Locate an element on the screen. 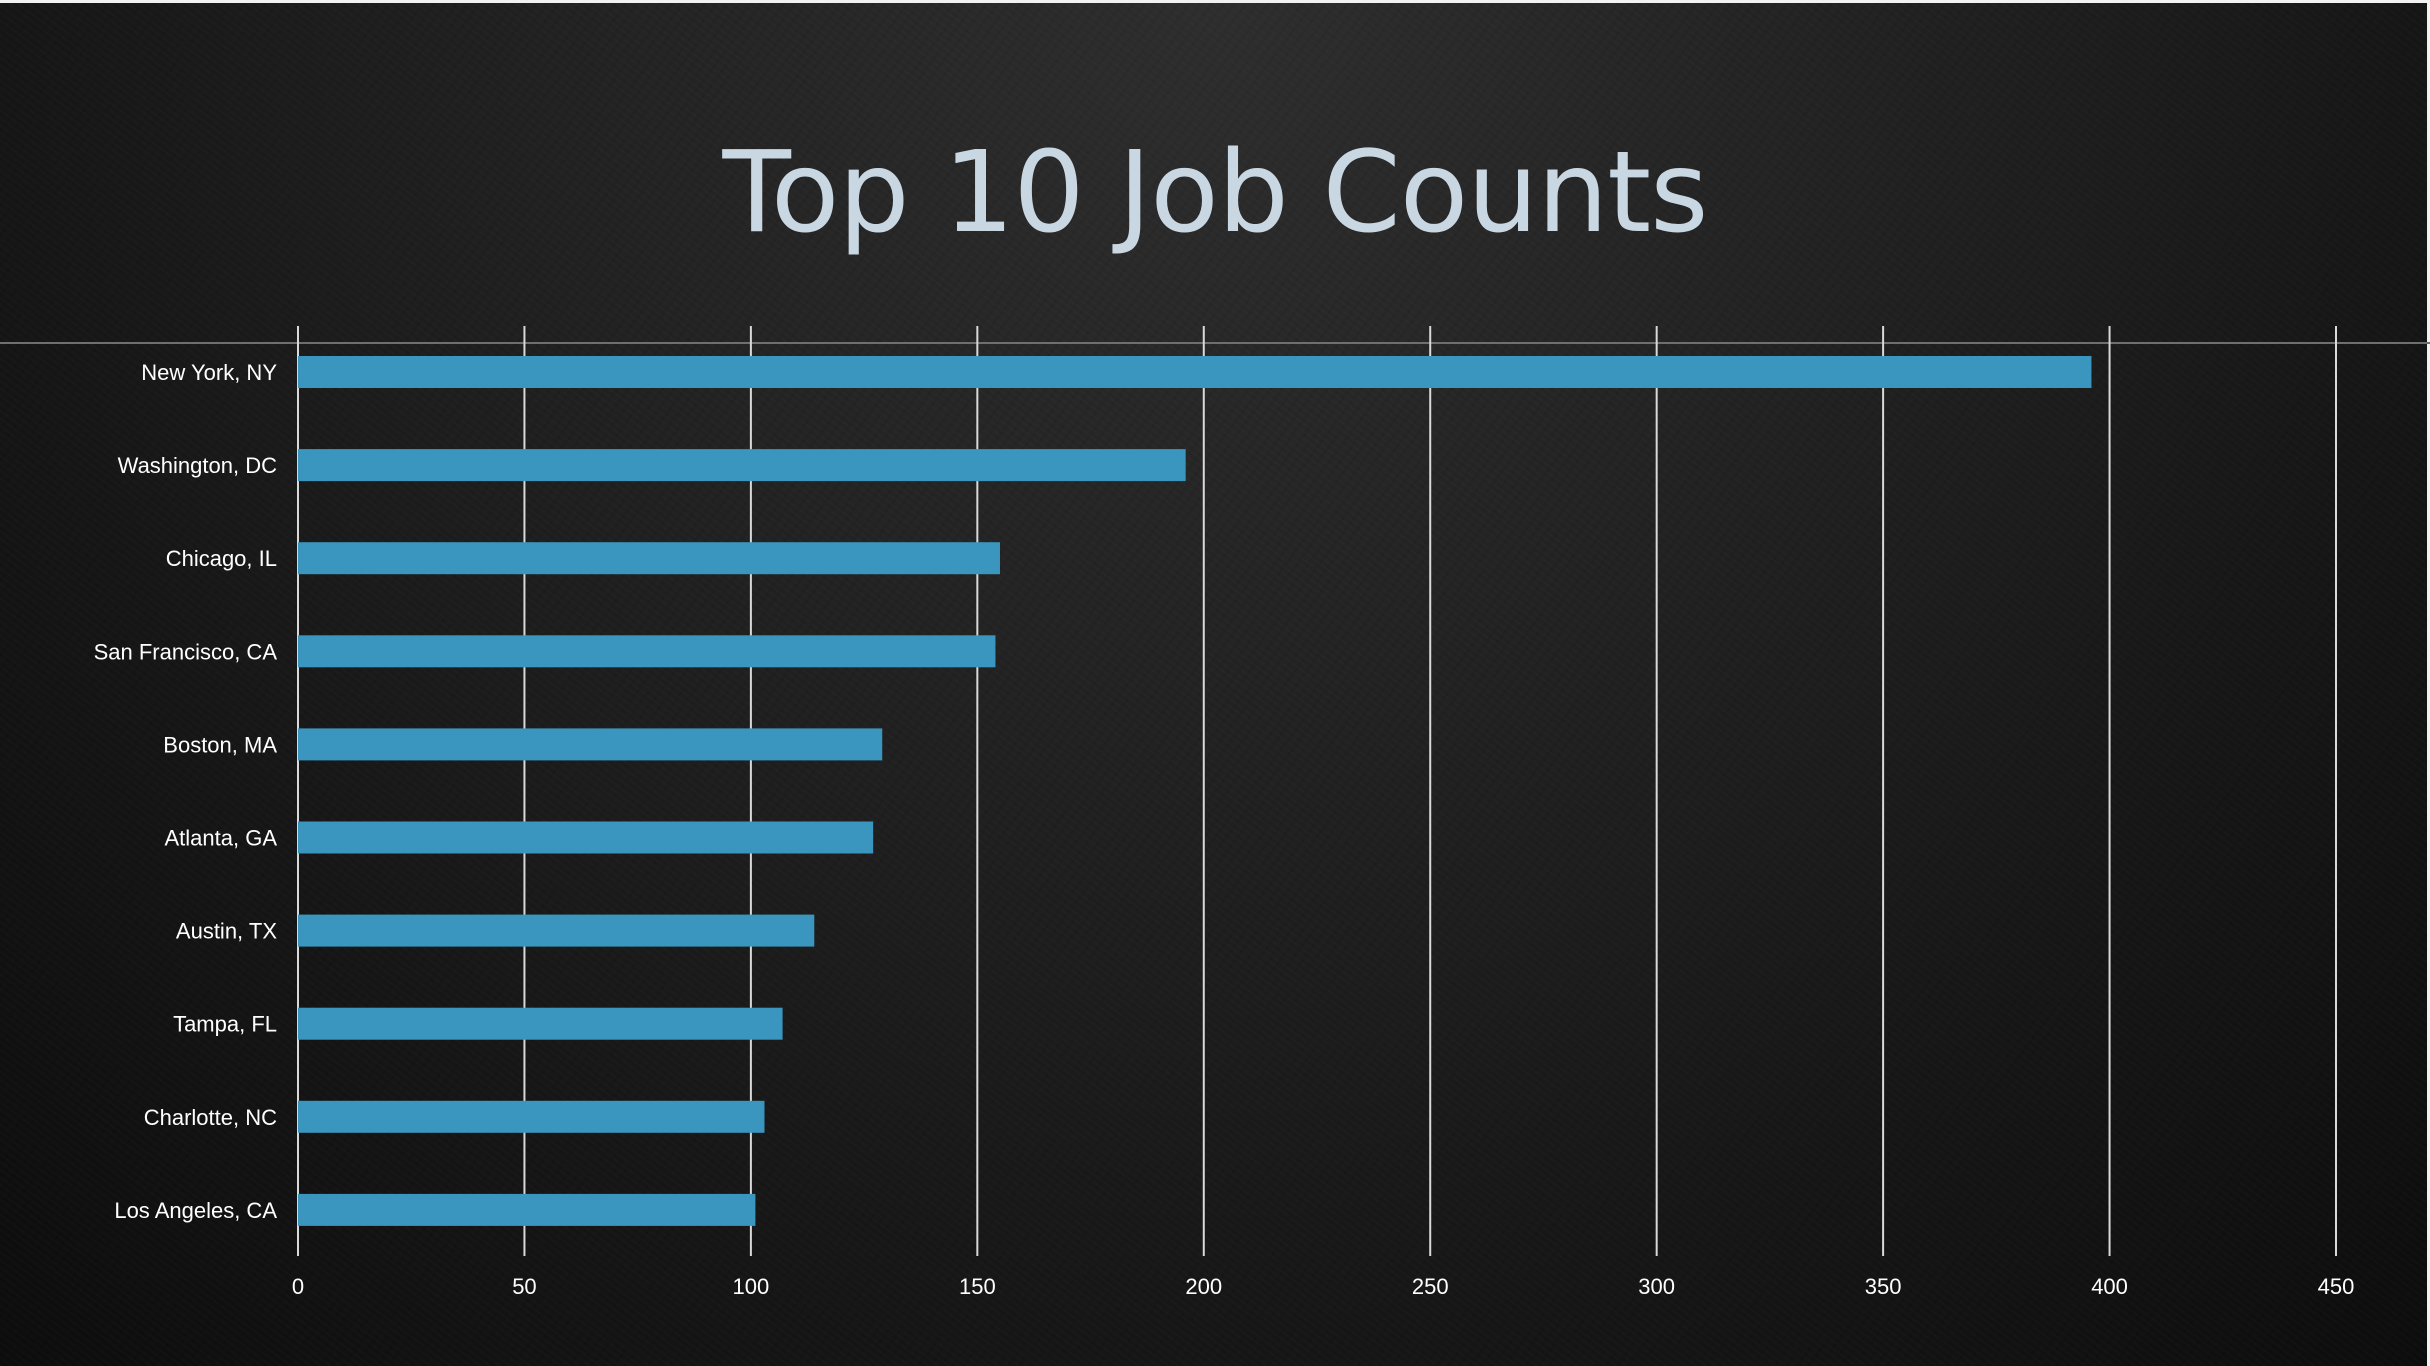 Image resolution: width=2430 pixels, height=1366 pixels. x-tick-label: 400 is located at coordinates (2109, 1286).